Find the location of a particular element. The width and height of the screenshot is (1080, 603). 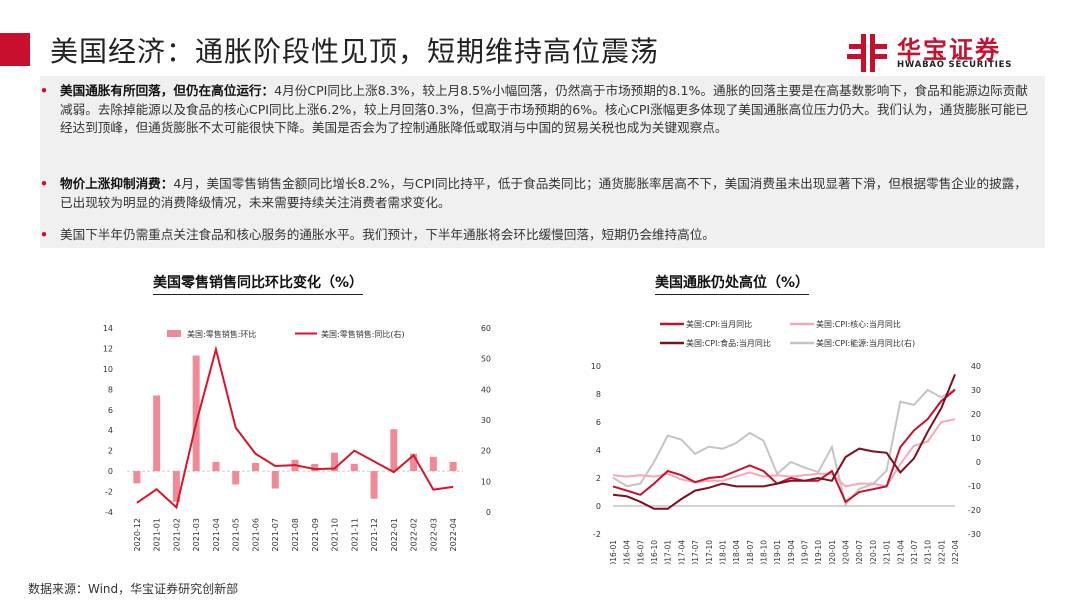

x-tick-label: 2016-10 is located at coordinates (654, 552).